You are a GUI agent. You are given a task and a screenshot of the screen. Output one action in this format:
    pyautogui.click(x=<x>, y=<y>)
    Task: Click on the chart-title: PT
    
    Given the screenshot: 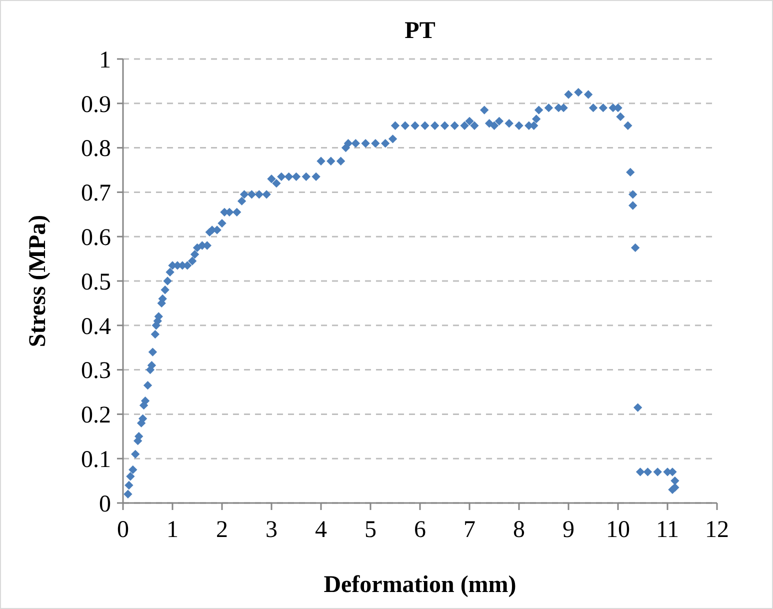 What is the action you would take?
    pyautogui.click(x=420, y=31)
    